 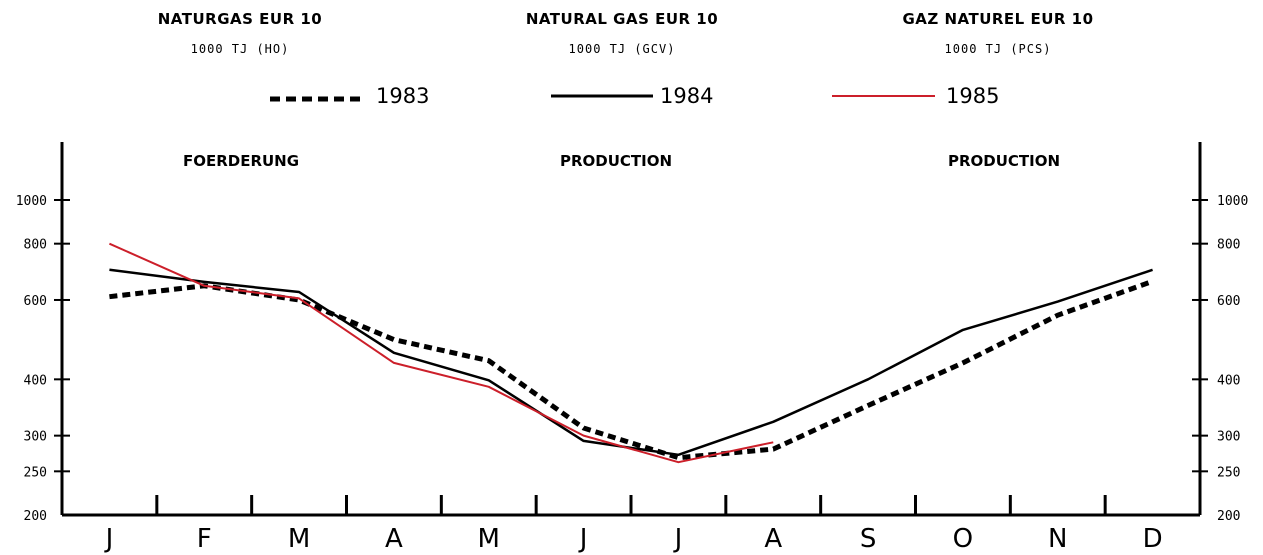 What do you see at coordinates (35, 380) in the screenshot?
I see `y-tick-label-left: 400` at bounding box center [35, 380].